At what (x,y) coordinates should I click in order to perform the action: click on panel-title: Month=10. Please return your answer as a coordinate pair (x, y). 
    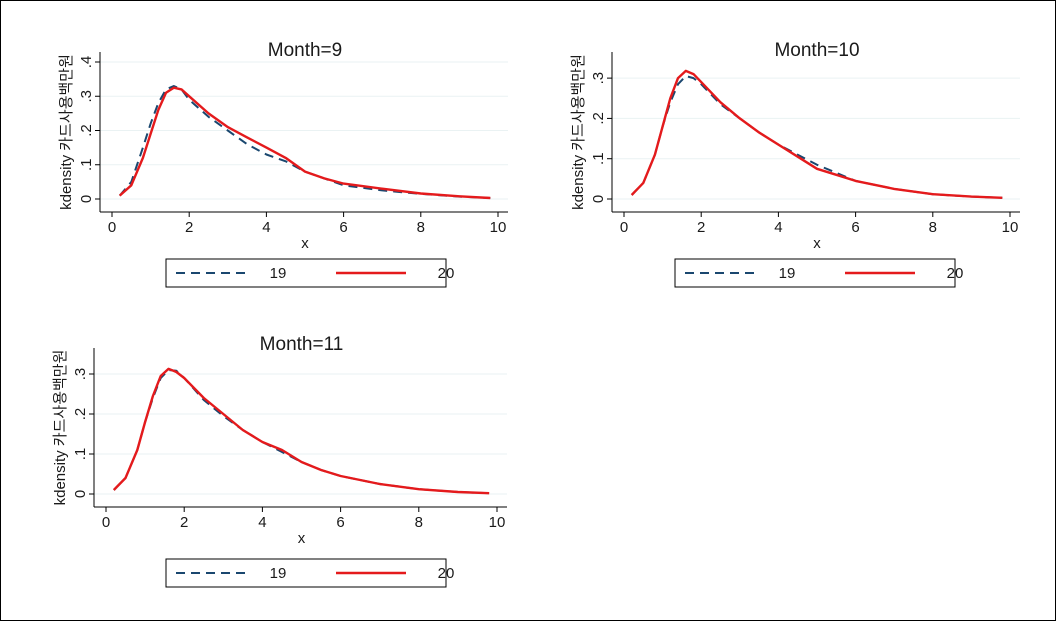
    Looking at the image, I should click on (816, 50).